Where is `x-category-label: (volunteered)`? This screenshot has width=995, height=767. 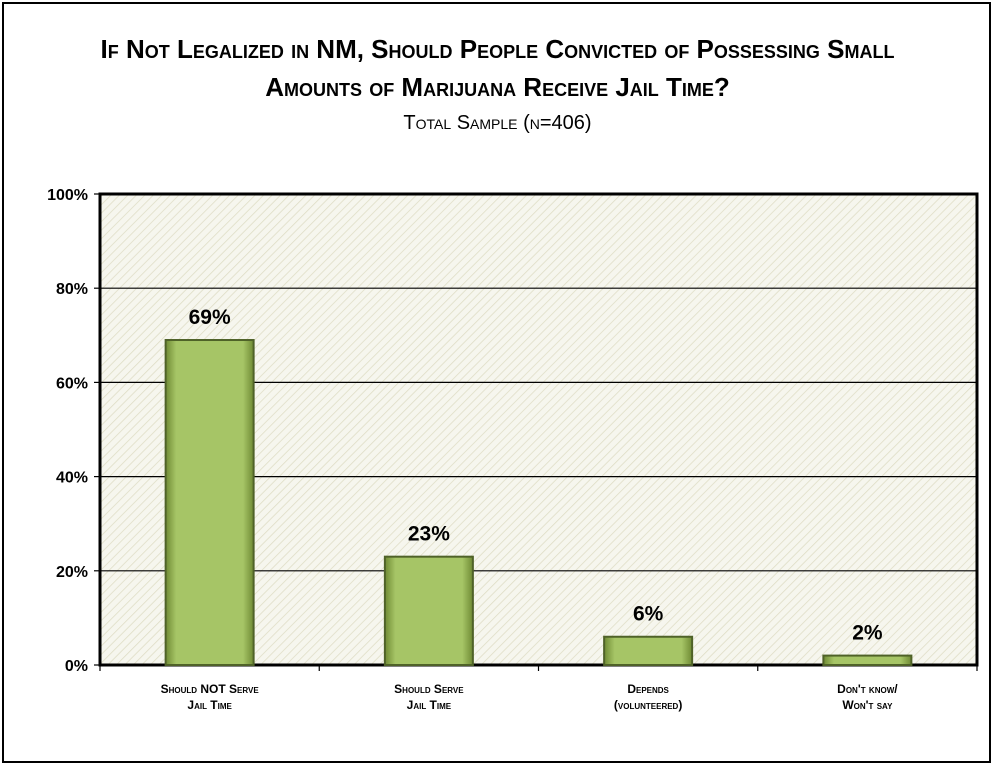 x-category-label: (volunteered) is located at coordinates (648, 705).